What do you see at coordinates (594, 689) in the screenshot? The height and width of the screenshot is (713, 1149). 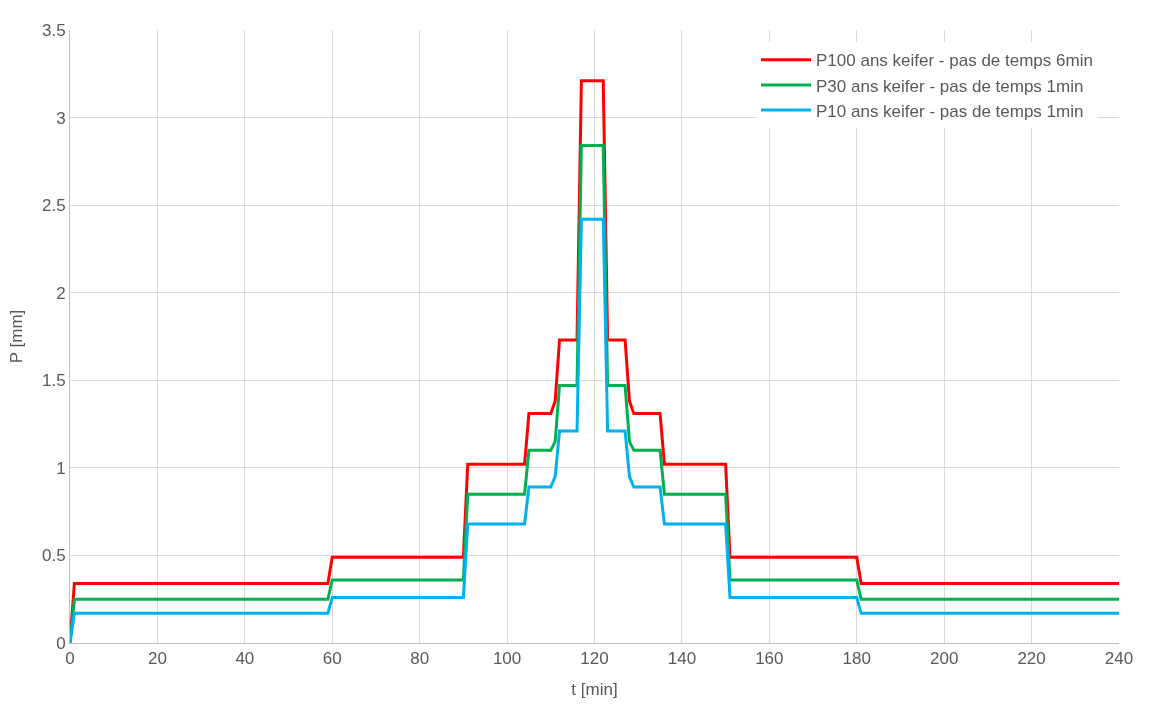 I see `x-axis-title: t [min]` at bounding box center [594, 689].